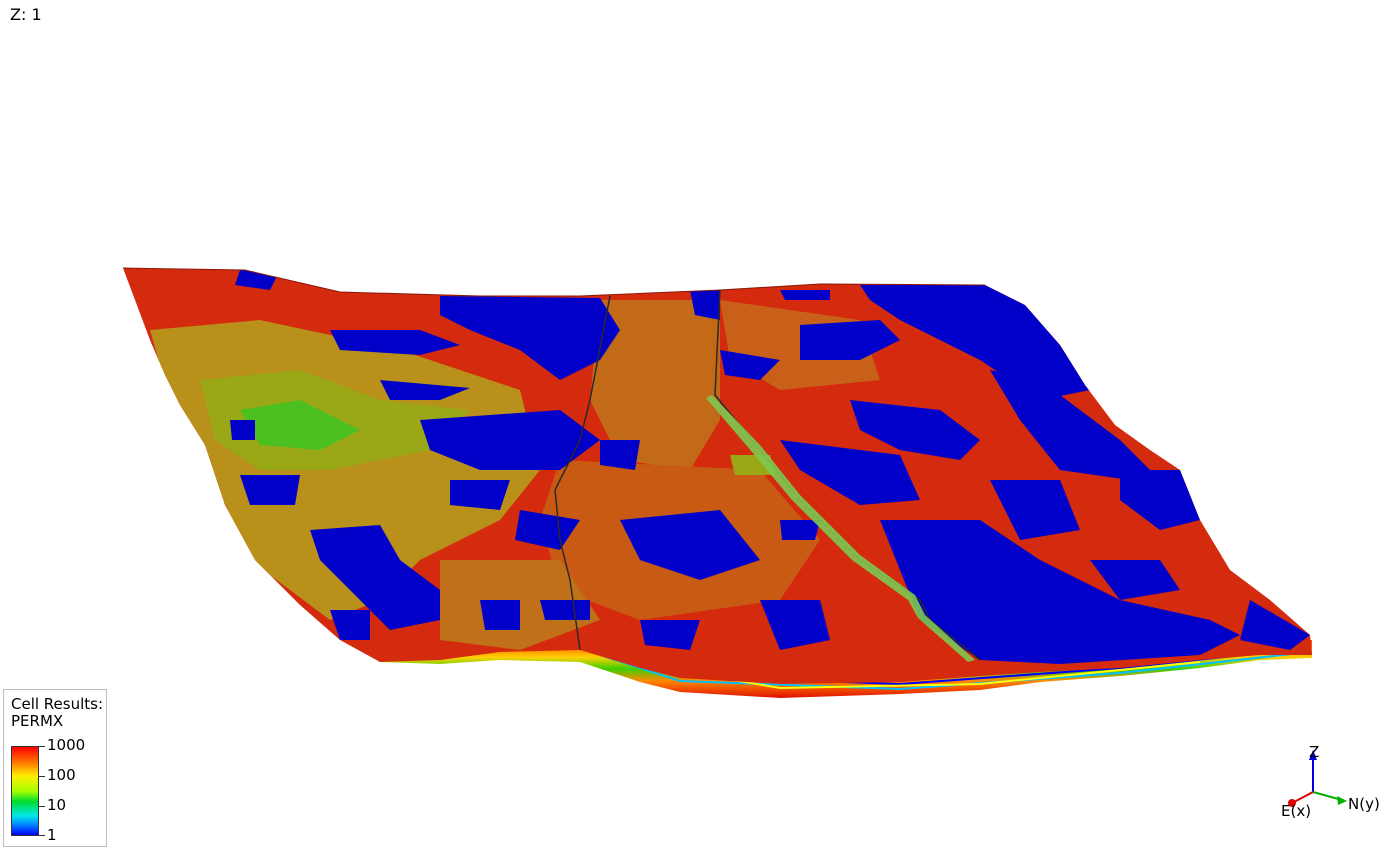  Describe the element at coordinates (52, 835) in the screenshot. I see `legend-label-1: 1` at that location.